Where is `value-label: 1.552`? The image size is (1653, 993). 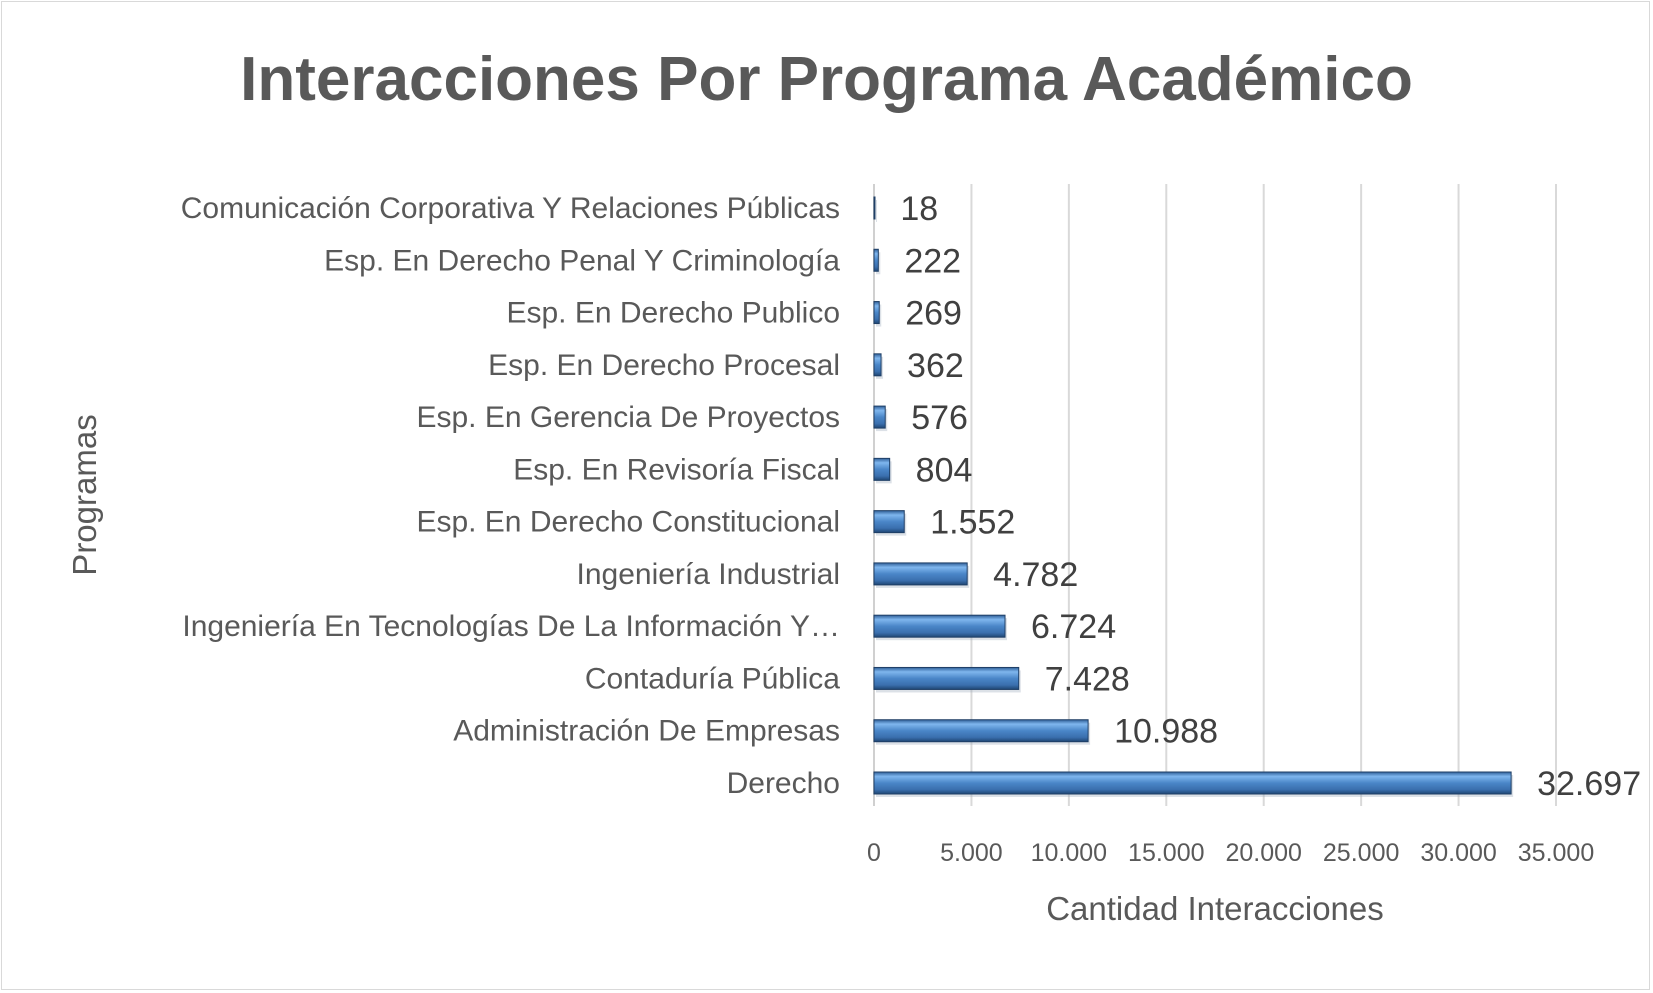 value-label: 1.552 is located at coordinates (972, 523).